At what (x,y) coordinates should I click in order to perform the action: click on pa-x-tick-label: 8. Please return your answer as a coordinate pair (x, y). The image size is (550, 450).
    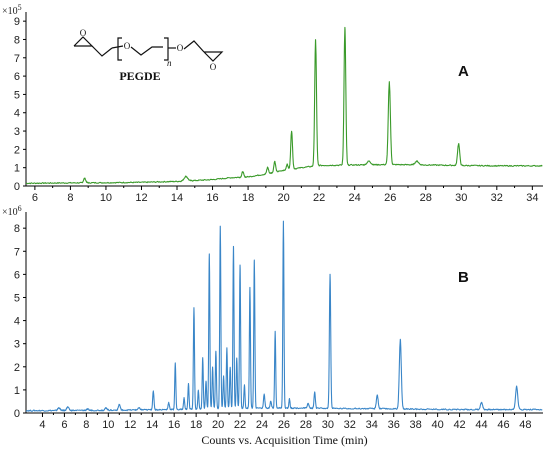
    Looking at the image, I should click on (70, 198).